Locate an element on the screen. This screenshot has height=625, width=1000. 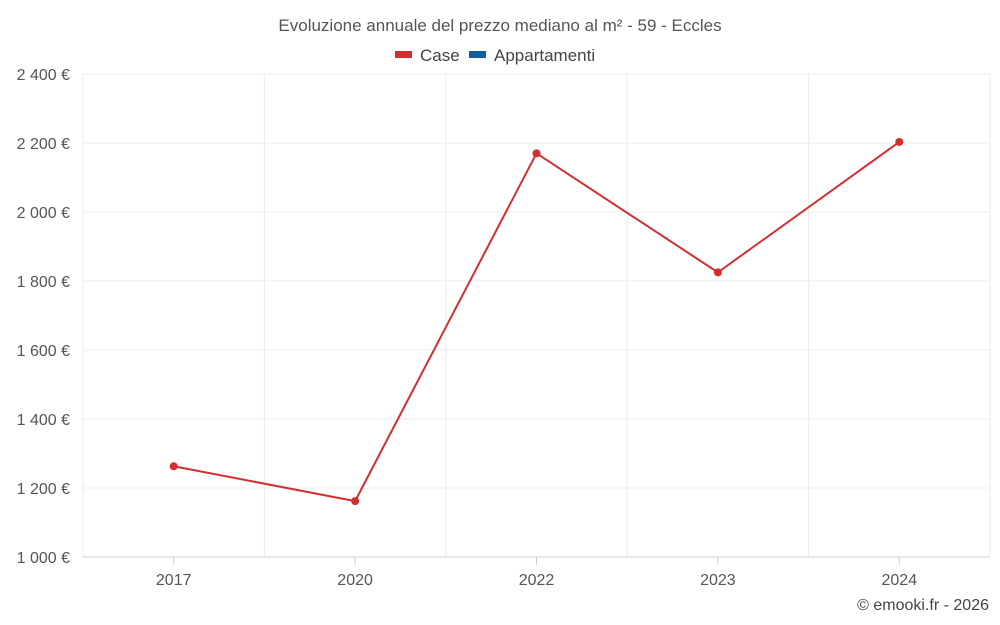
credit-text: © emooki.fr - 2026 is located at coordinates (923, 605).